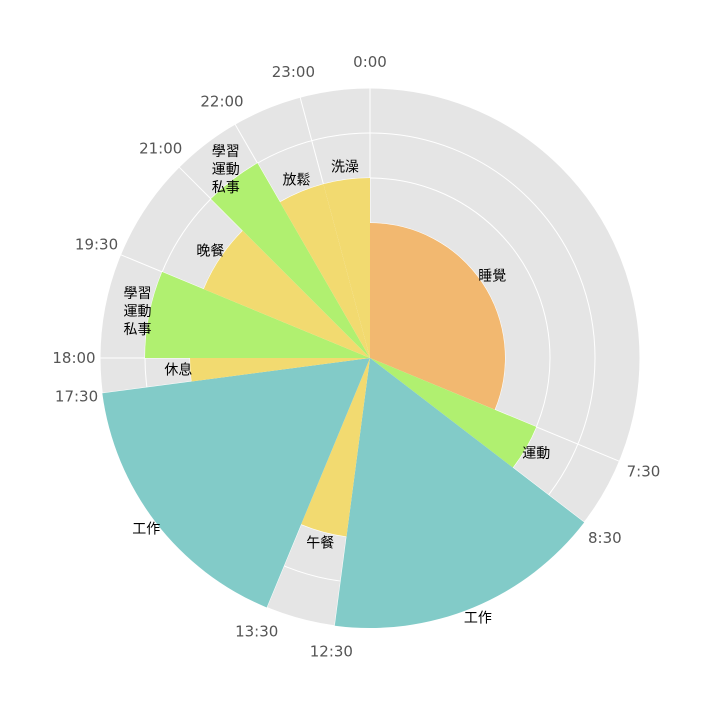 The width and height of the screenshot is (720, 720). Describe the element at coordinates (345, 168) in the screenshot. I see `activity-label: 洗澡` at that location.